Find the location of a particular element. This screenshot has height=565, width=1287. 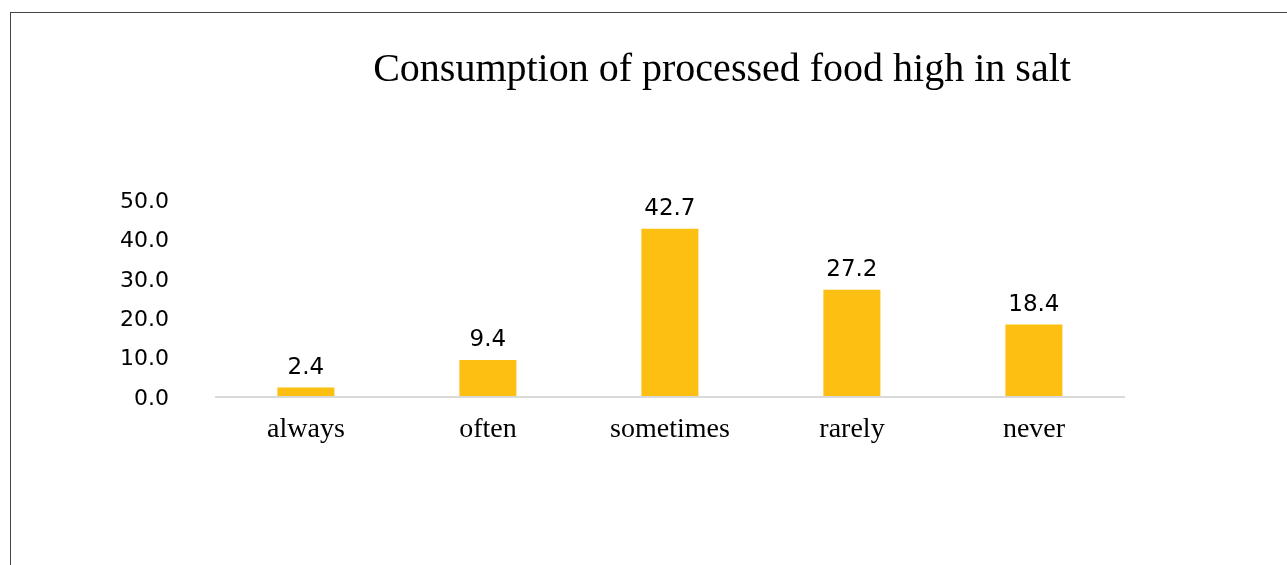

y-tick-label: 20.0 is located at coordinates (144, 319).